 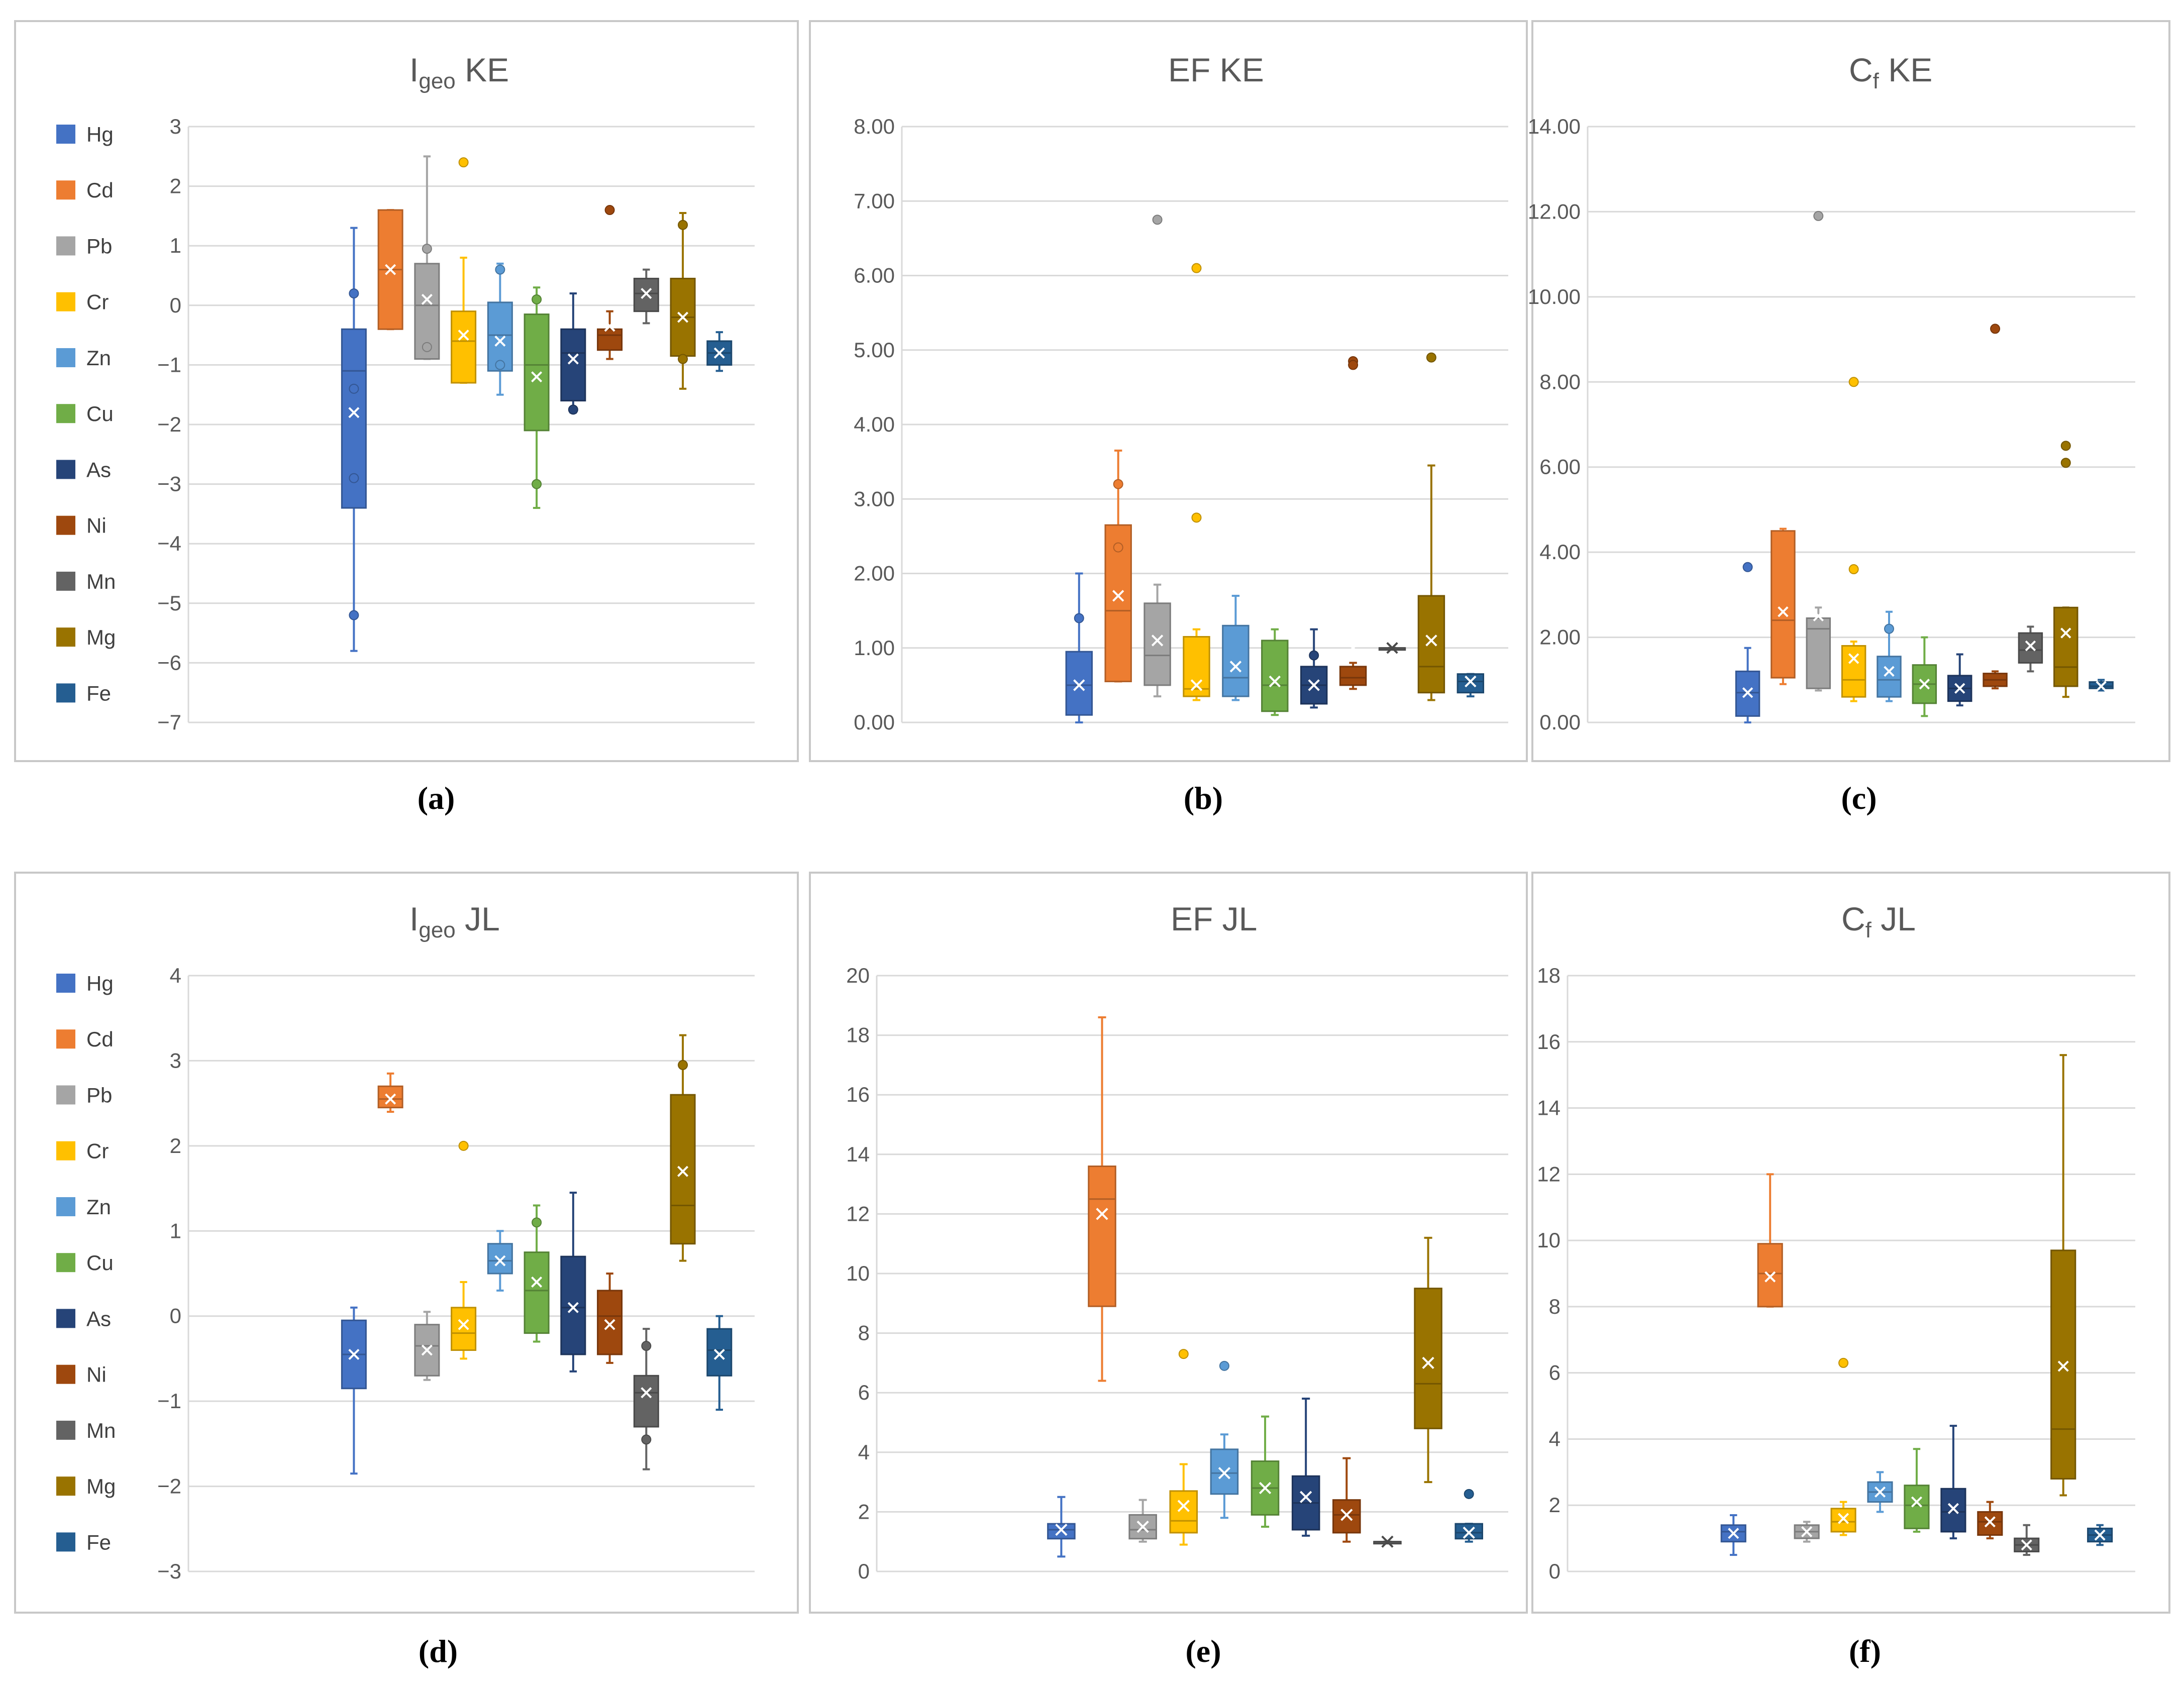 I want to click on legend-swatch-fe, so click(x=66, y=693).